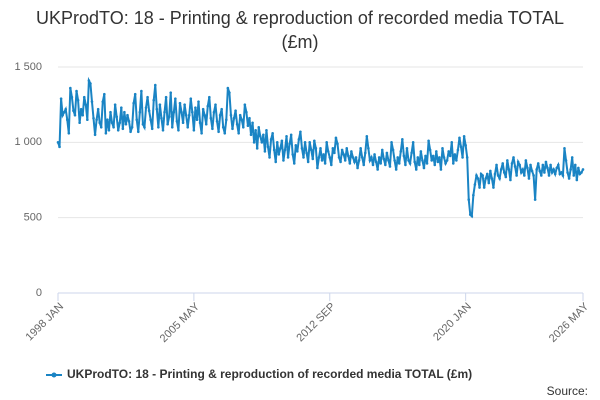 The image size is (600, 400). Describe the element at coordinates (569, 322) in the screenshot. I see `x-tick-label: 2026 MAY` at that location.